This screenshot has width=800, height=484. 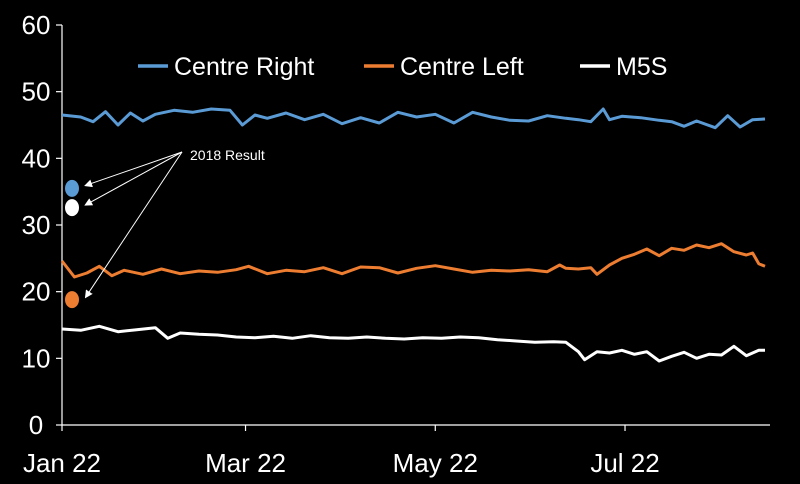 I want to click on series-line-centre-left, so click(x=413, y=260).